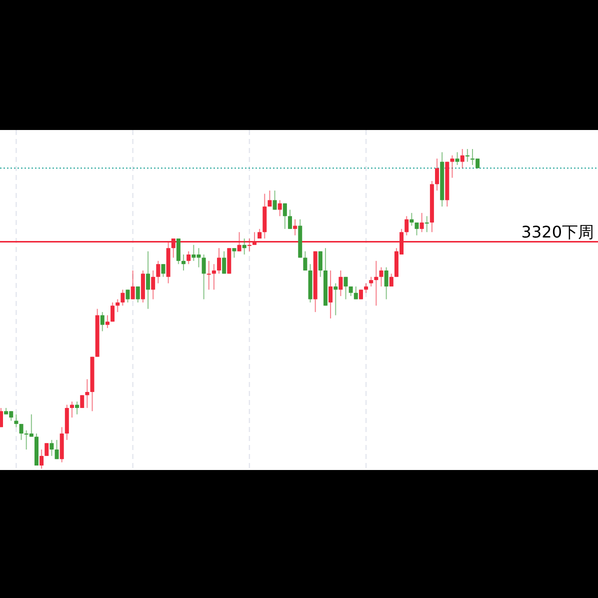  What do you see at coordinates (557, 232) in the screenshot?
I see `ref-line-label: 3320下周` at bounding box center [557, 232].